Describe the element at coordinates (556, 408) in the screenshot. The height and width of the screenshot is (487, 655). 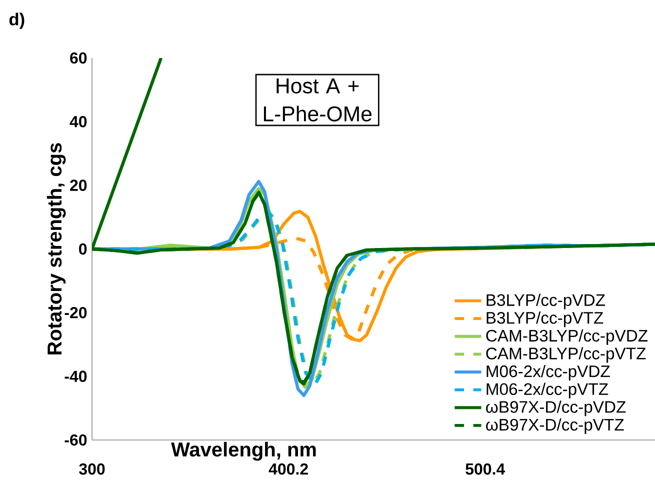
I see `legend-label: ωB97X-D/cc-pVDZ` at that location.